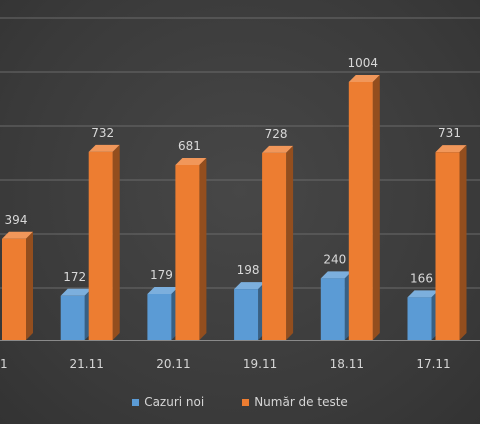 Image resolution: width=480 pixels, height=424 pixels. What do you see at coordinates (16, 220) in the screenshot?
I see `data-label-1-0: 394` at bounding box center [16, 220].